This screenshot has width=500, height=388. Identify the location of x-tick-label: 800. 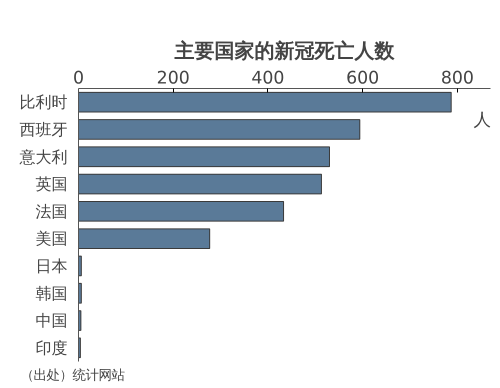
(457, 78).